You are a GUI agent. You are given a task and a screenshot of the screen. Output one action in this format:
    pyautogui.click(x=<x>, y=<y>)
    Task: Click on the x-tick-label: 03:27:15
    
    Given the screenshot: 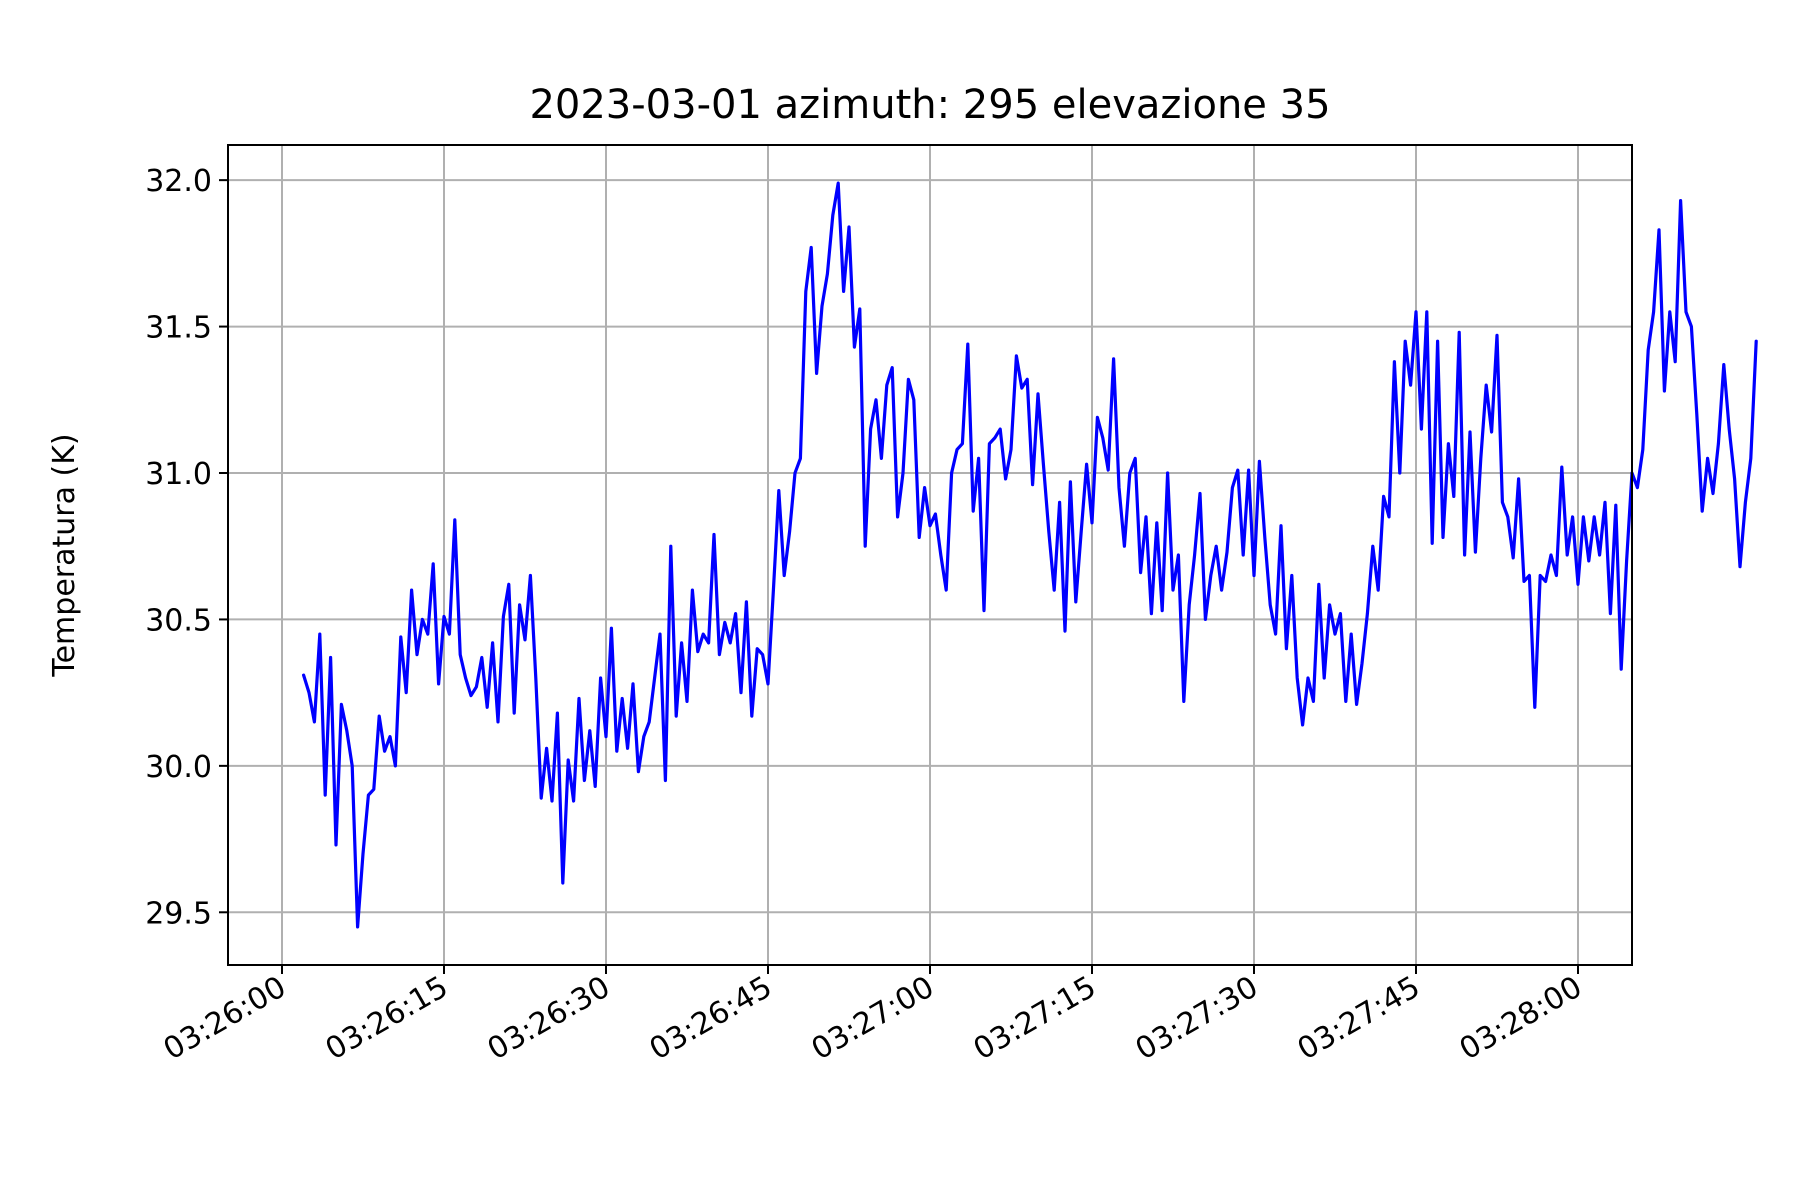 What is the action you would take?
    pyautogui.click(x=1035, y=1019)
    